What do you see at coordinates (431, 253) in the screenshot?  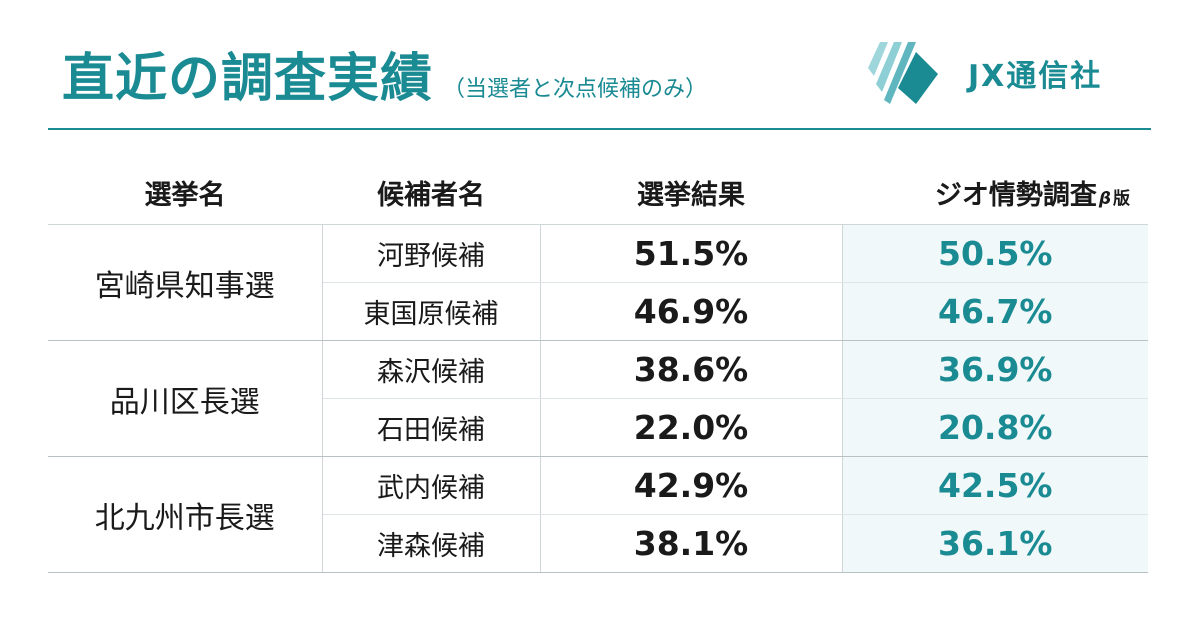 I see `candidate-name: 河野候補` at bounding box center [431, 253].